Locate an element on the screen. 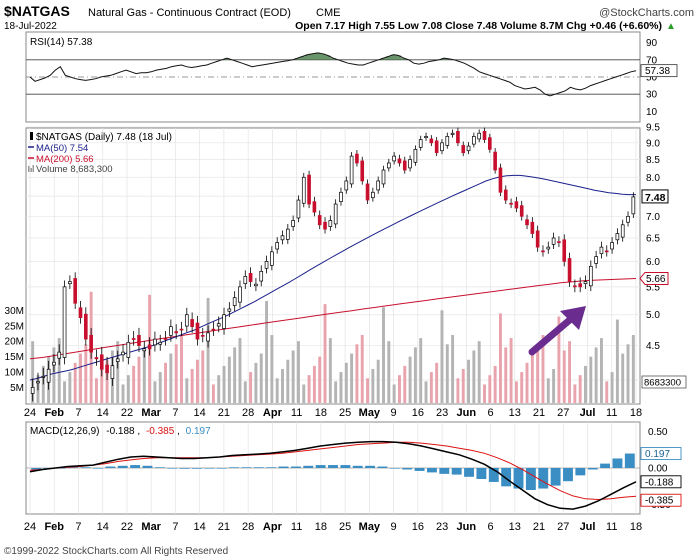 This screenshot has height=560, width=698. rsi-value-tag-box is located at coordinates (659, 71).